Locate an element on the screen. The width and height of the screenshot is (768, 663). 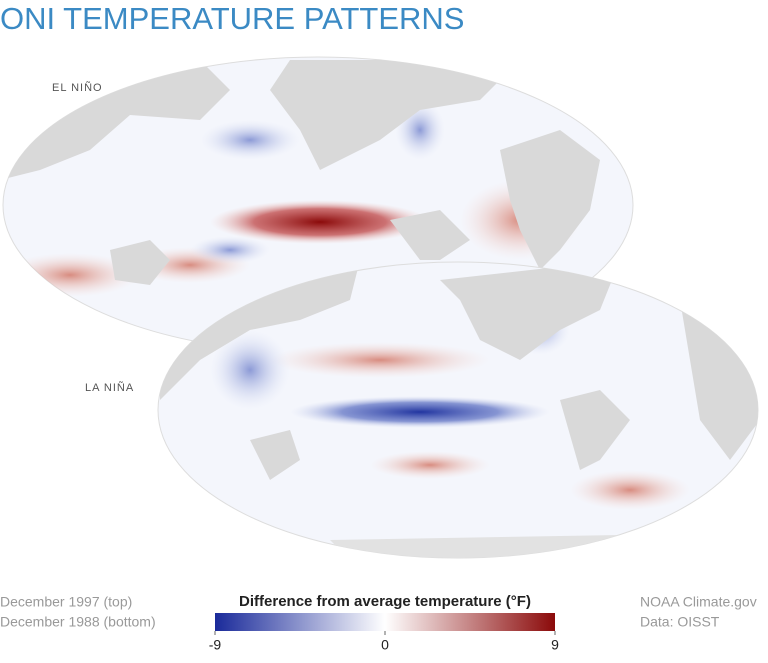
colorbar-ticks: -9 0 9 is located at coordinates (384, 642).